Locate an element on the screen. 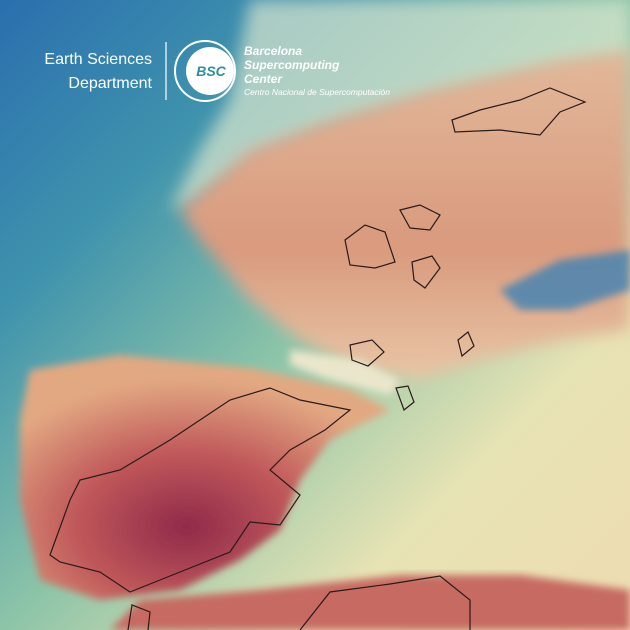 This screenshot has height=630, width=630. logo-text: Earth Sciences is located at coordinates (98, 59).